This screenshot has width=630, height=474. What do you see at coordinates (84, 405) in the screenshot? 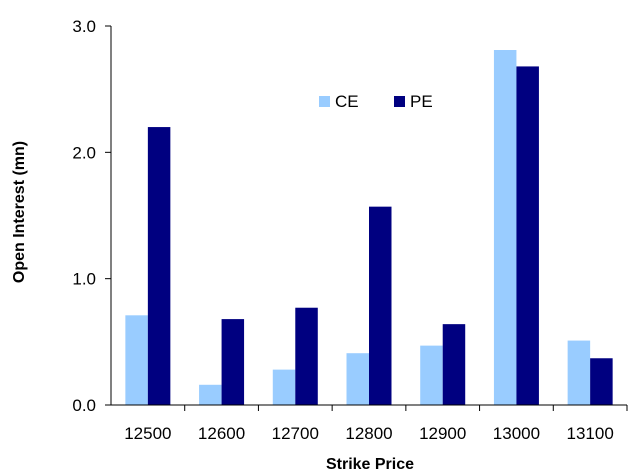
I see `y-tick-label: 0.0` at bounding box center [84, 405].